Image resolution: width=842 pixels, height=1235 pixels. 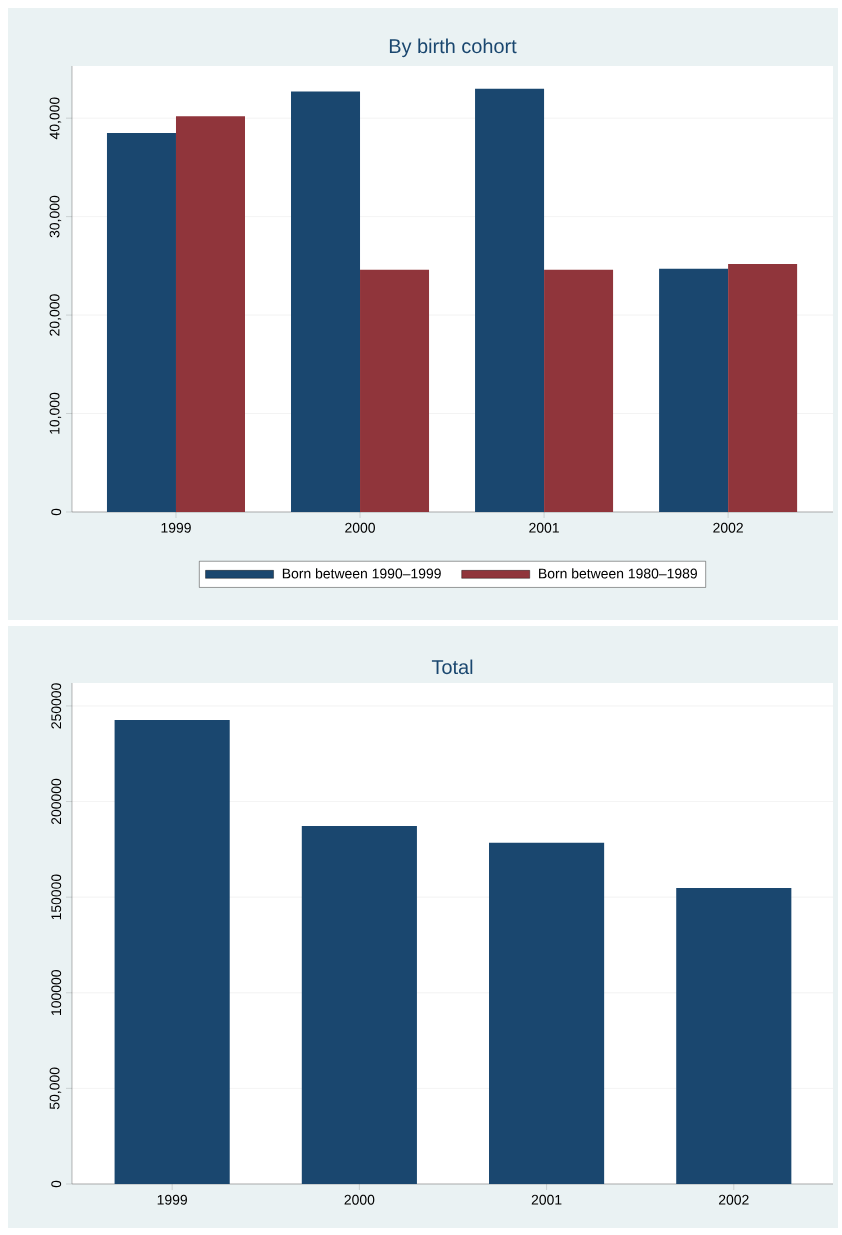 What do you see at coordinates (55, 413) in the screenshot?
I see `y-tick-label: 10,000` at bounding box center [55, 413].